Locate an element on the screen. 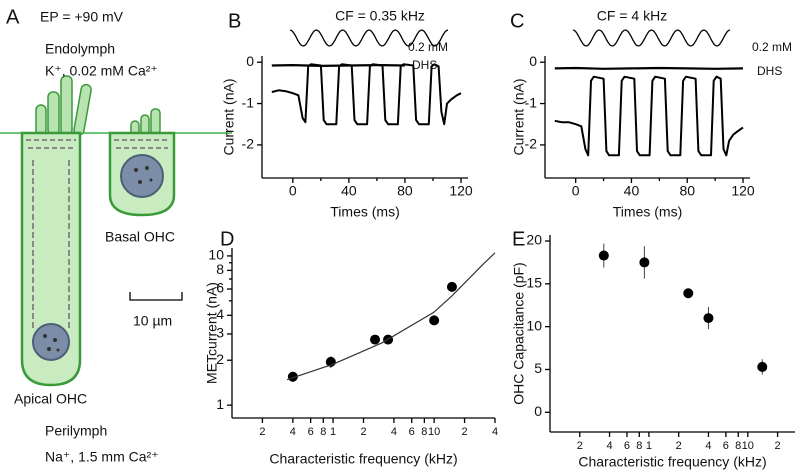 Image resolution: width=800 pixels, height=472 pixels. endolymph-label: Endolymph is located at coordinates (80, 49).